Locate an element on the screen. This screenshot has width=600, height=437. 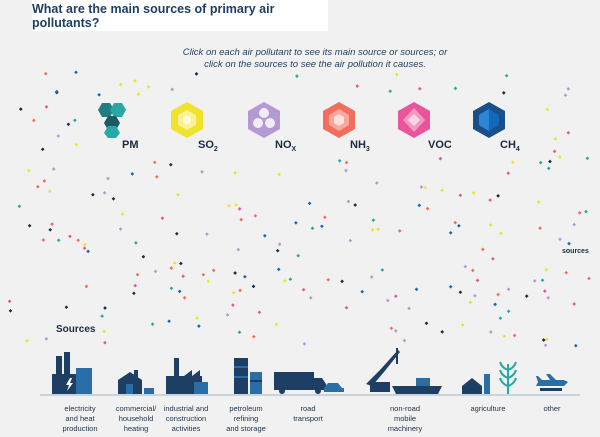
source-industrial: industrial and construction activities is located at coordinates (186, 392).